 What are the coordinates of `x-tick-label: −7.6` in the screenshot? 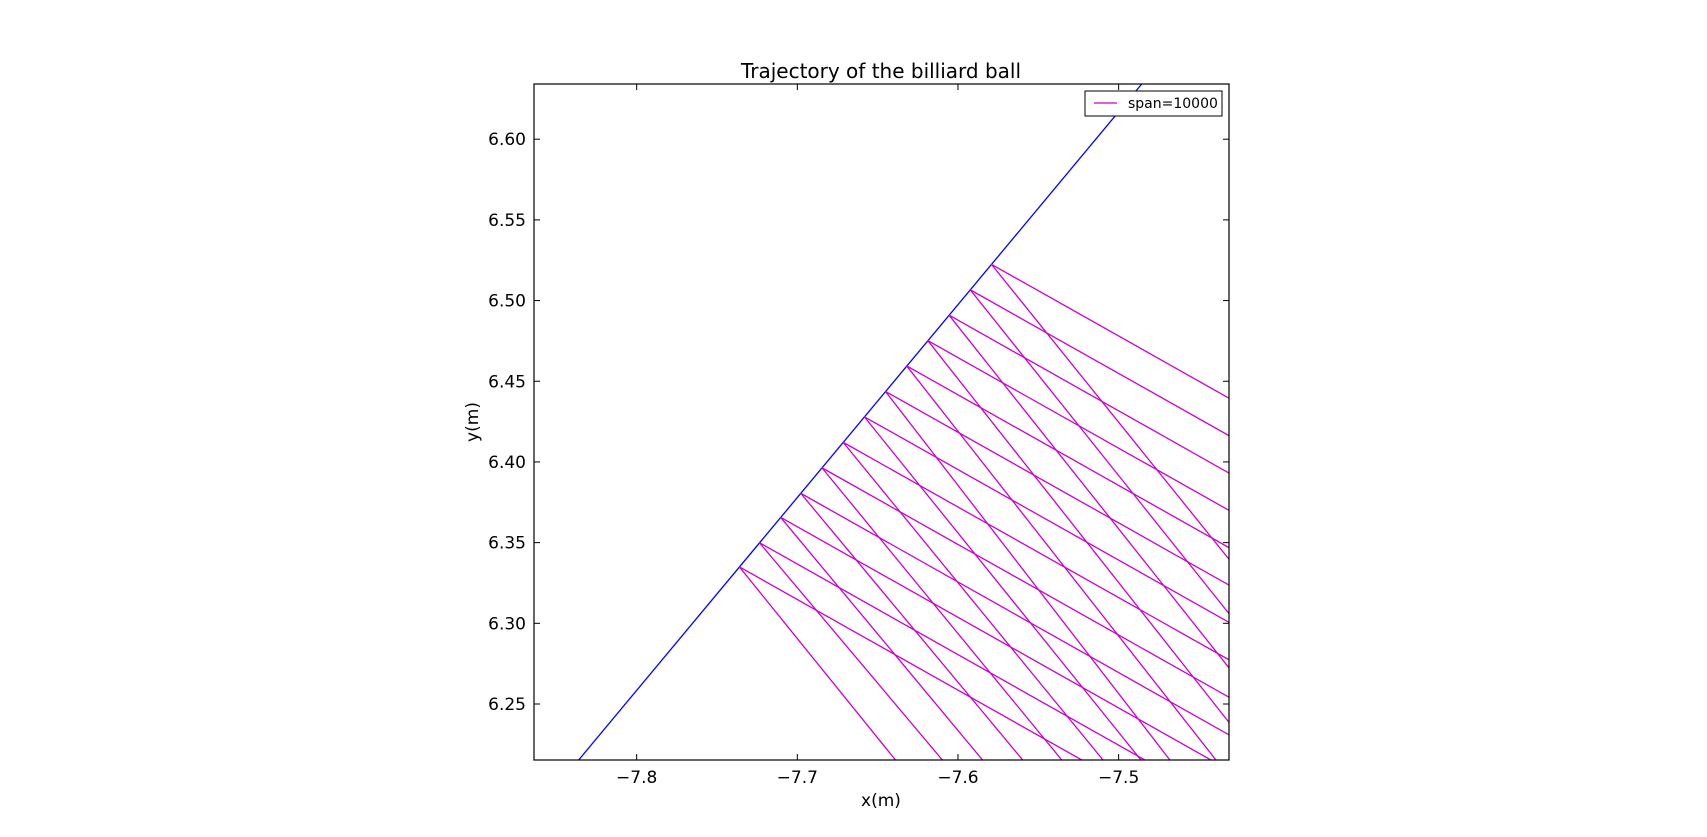 It's located at (957, 778).